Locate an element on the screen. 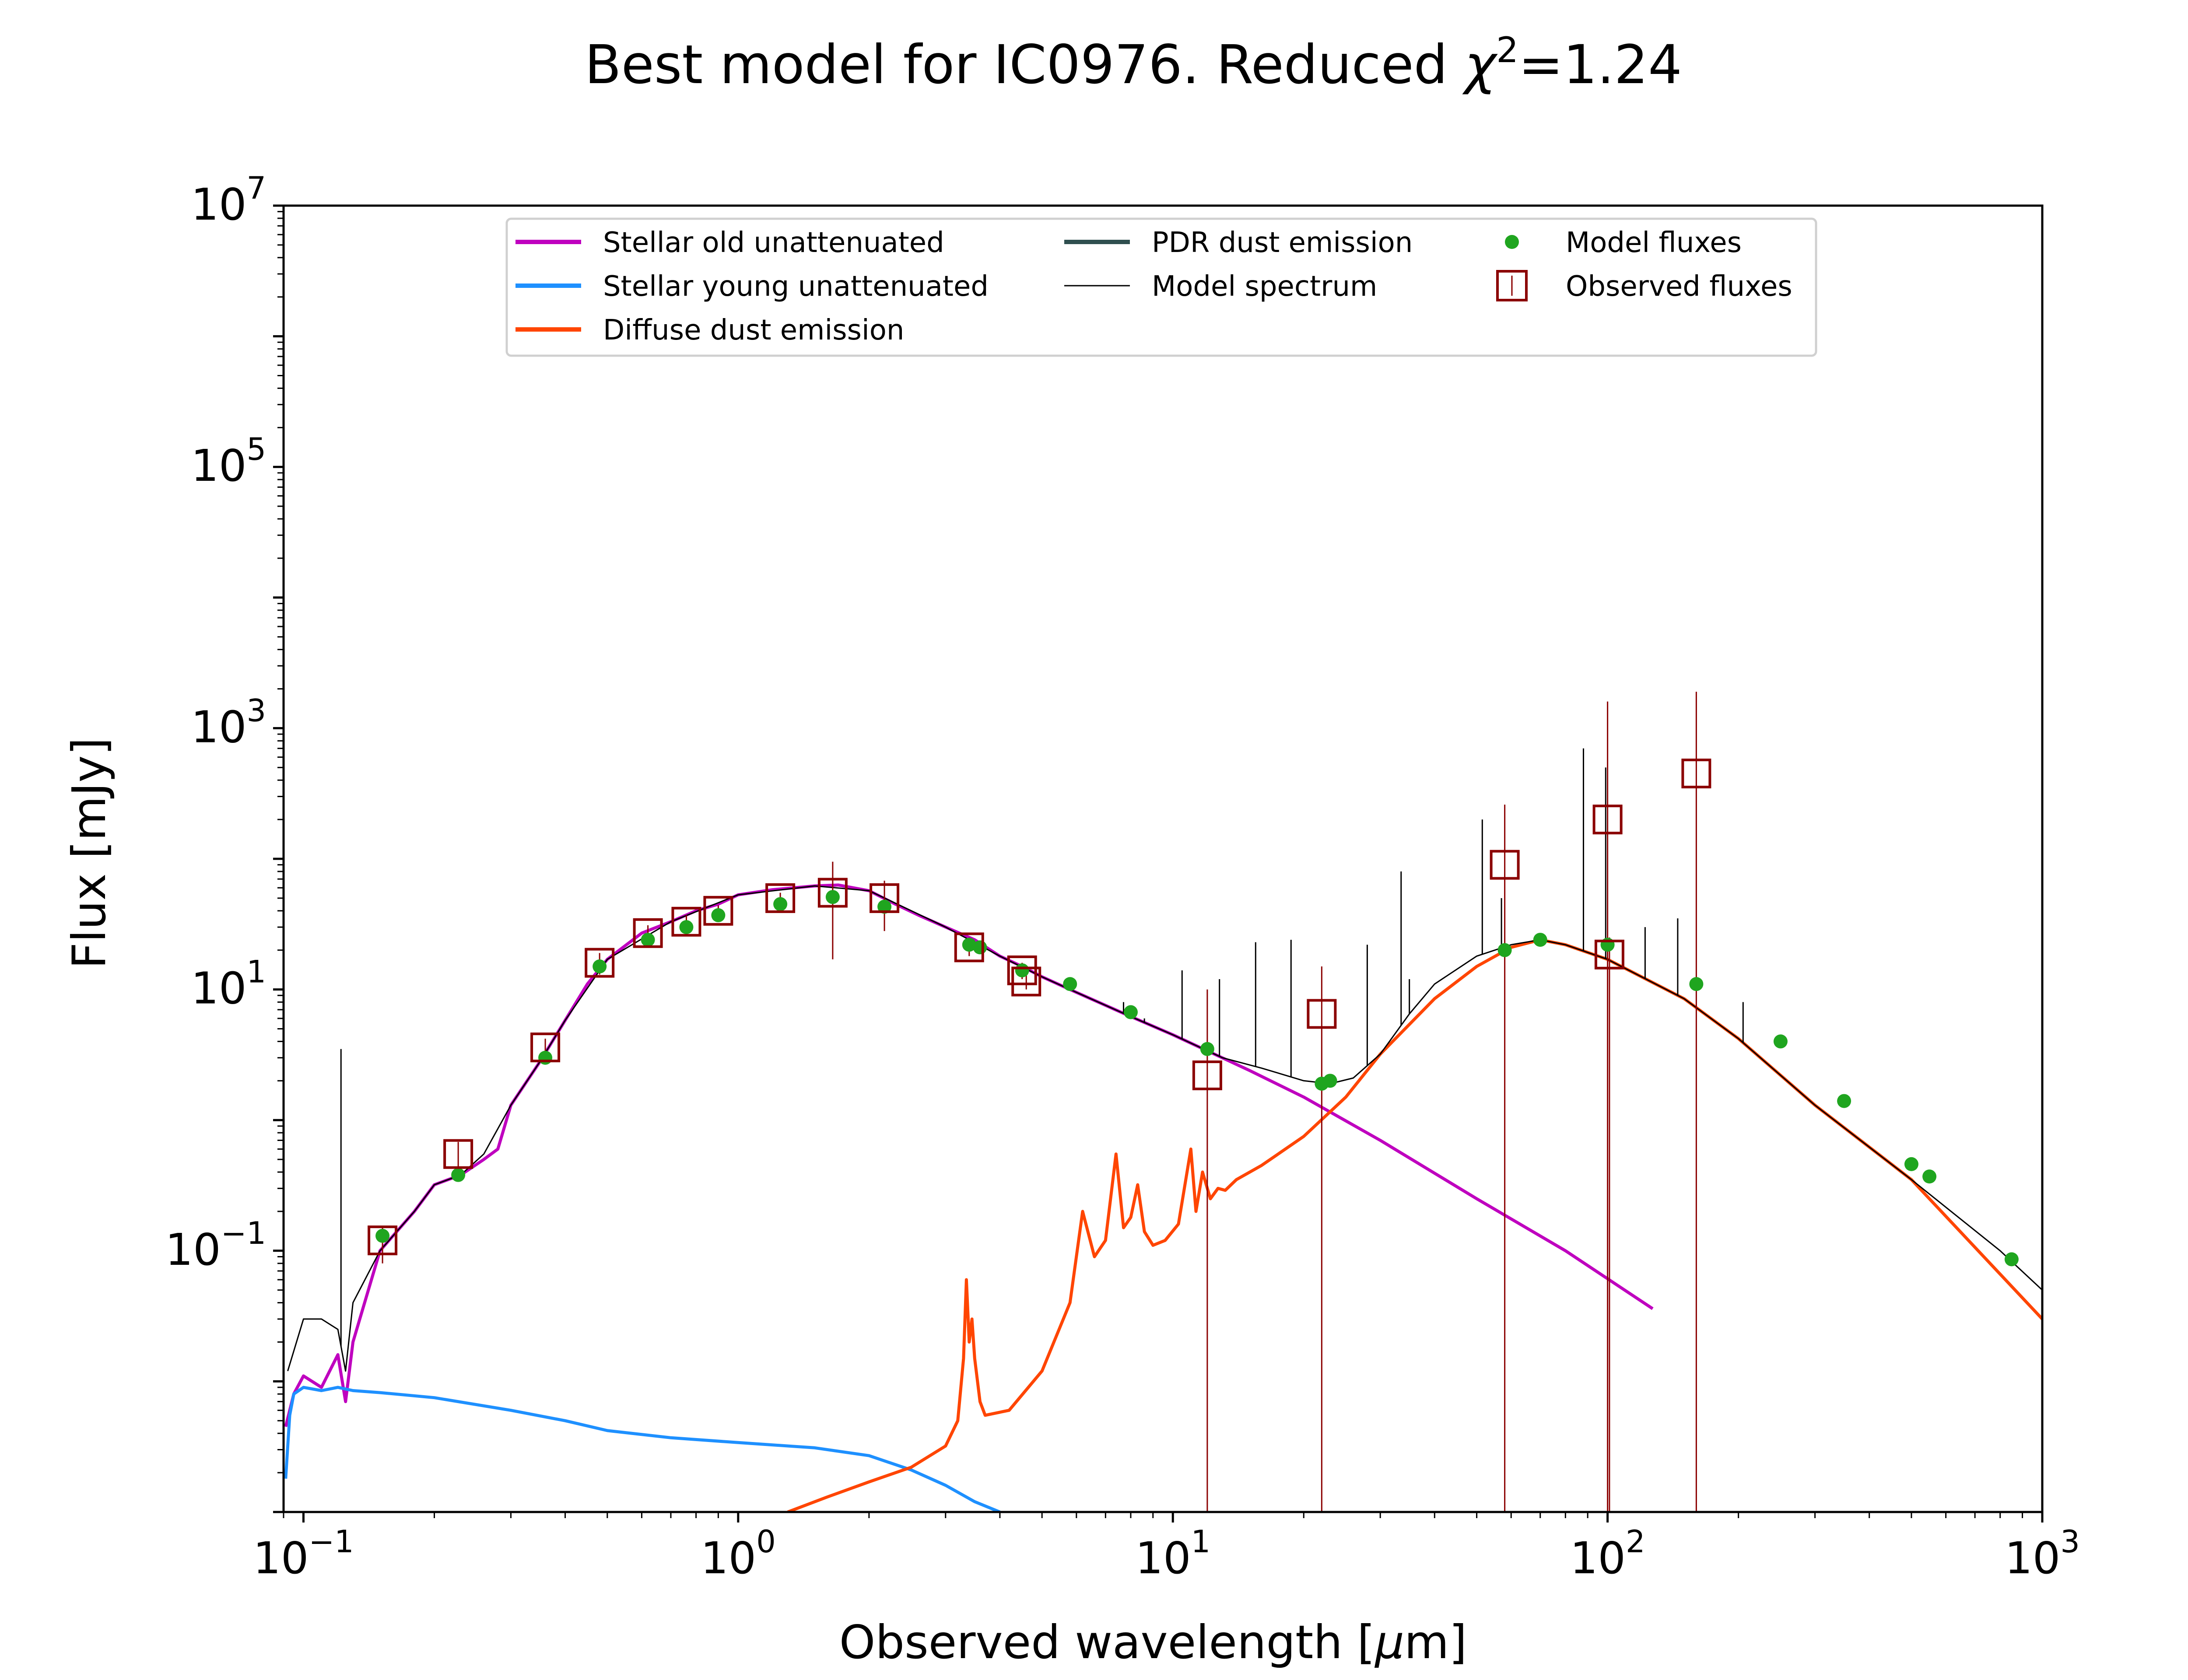 The height and width of the screenshot is (1680, 2188). x-tick-label: 10⁻¹ is located at coordinates (303, 1554).